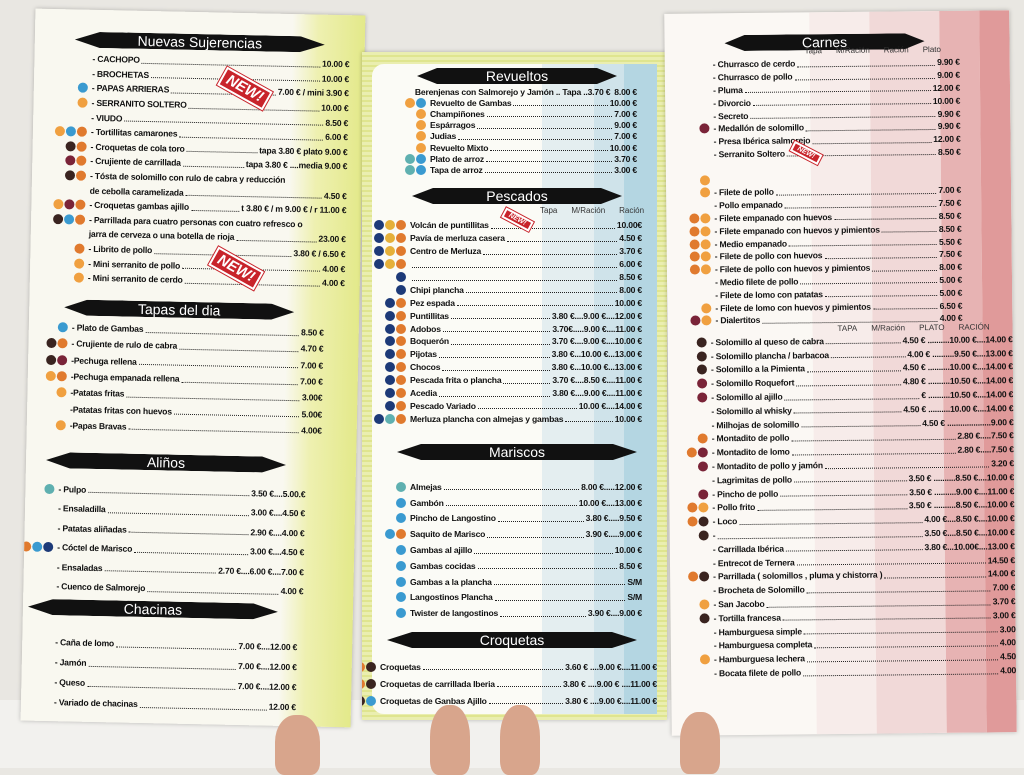 This screenshot has height=775, width=1024. Describe the element at coordinates (427, 503) in the screenshot. I see `item-name: Gambón` at that location.